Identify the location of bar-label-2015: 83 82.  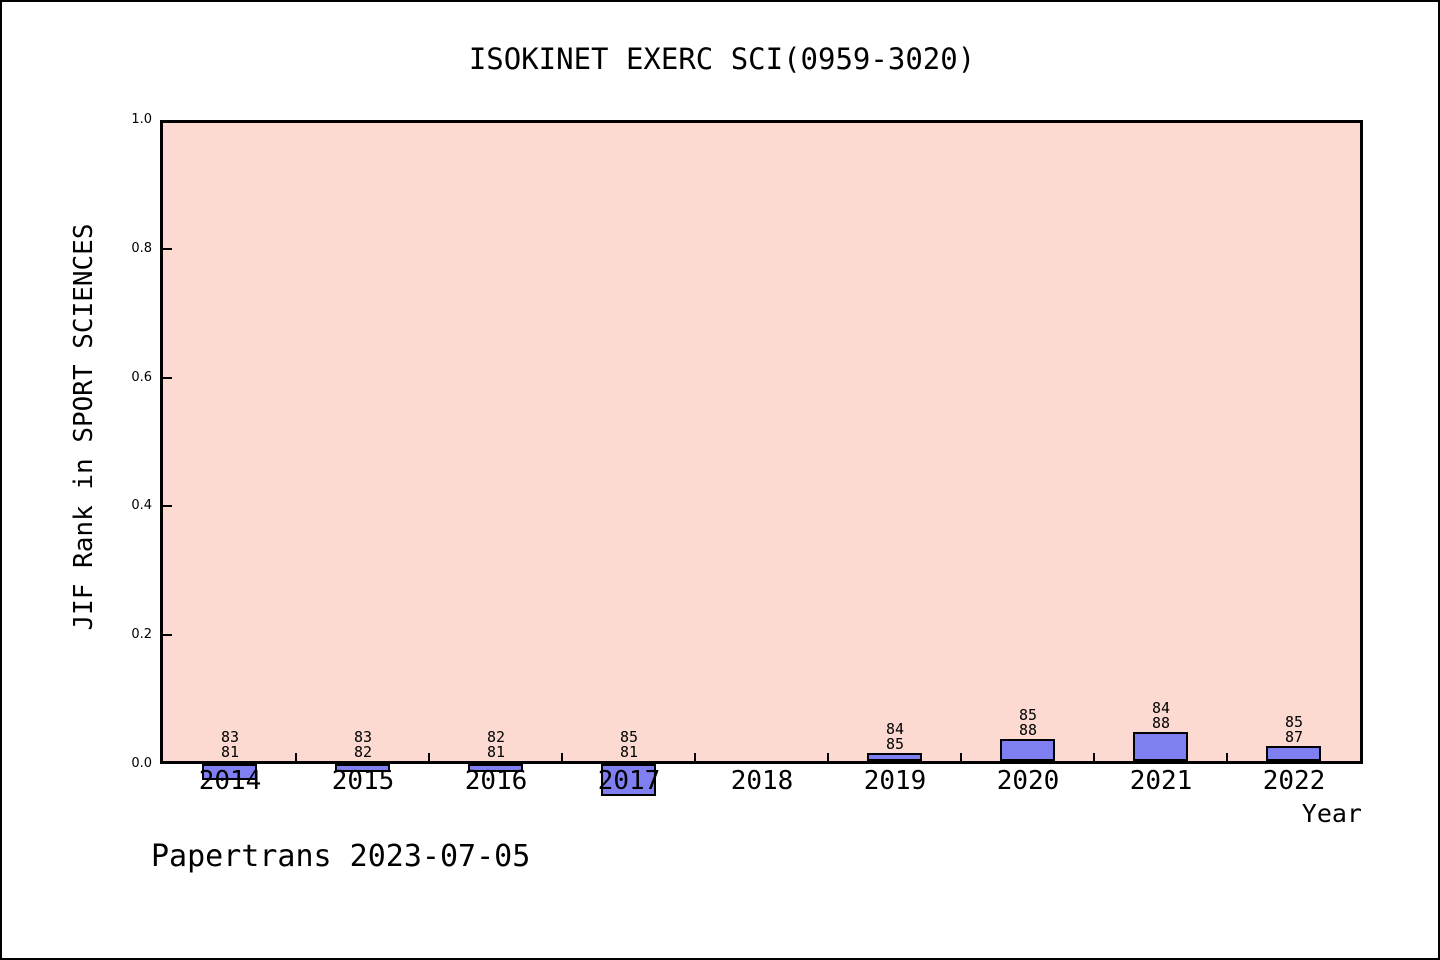
(363, 745).